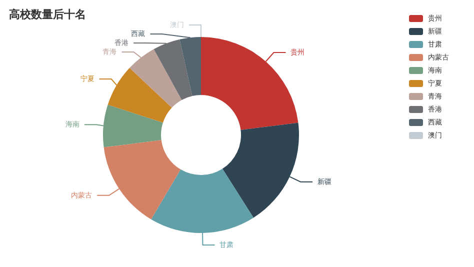 This screenshot has height=267, width=474. What do you see at coordinates (47, 14) in the screenshot?
I see `chart-title: 高校数量后十名` at bounding box center [47, 14].